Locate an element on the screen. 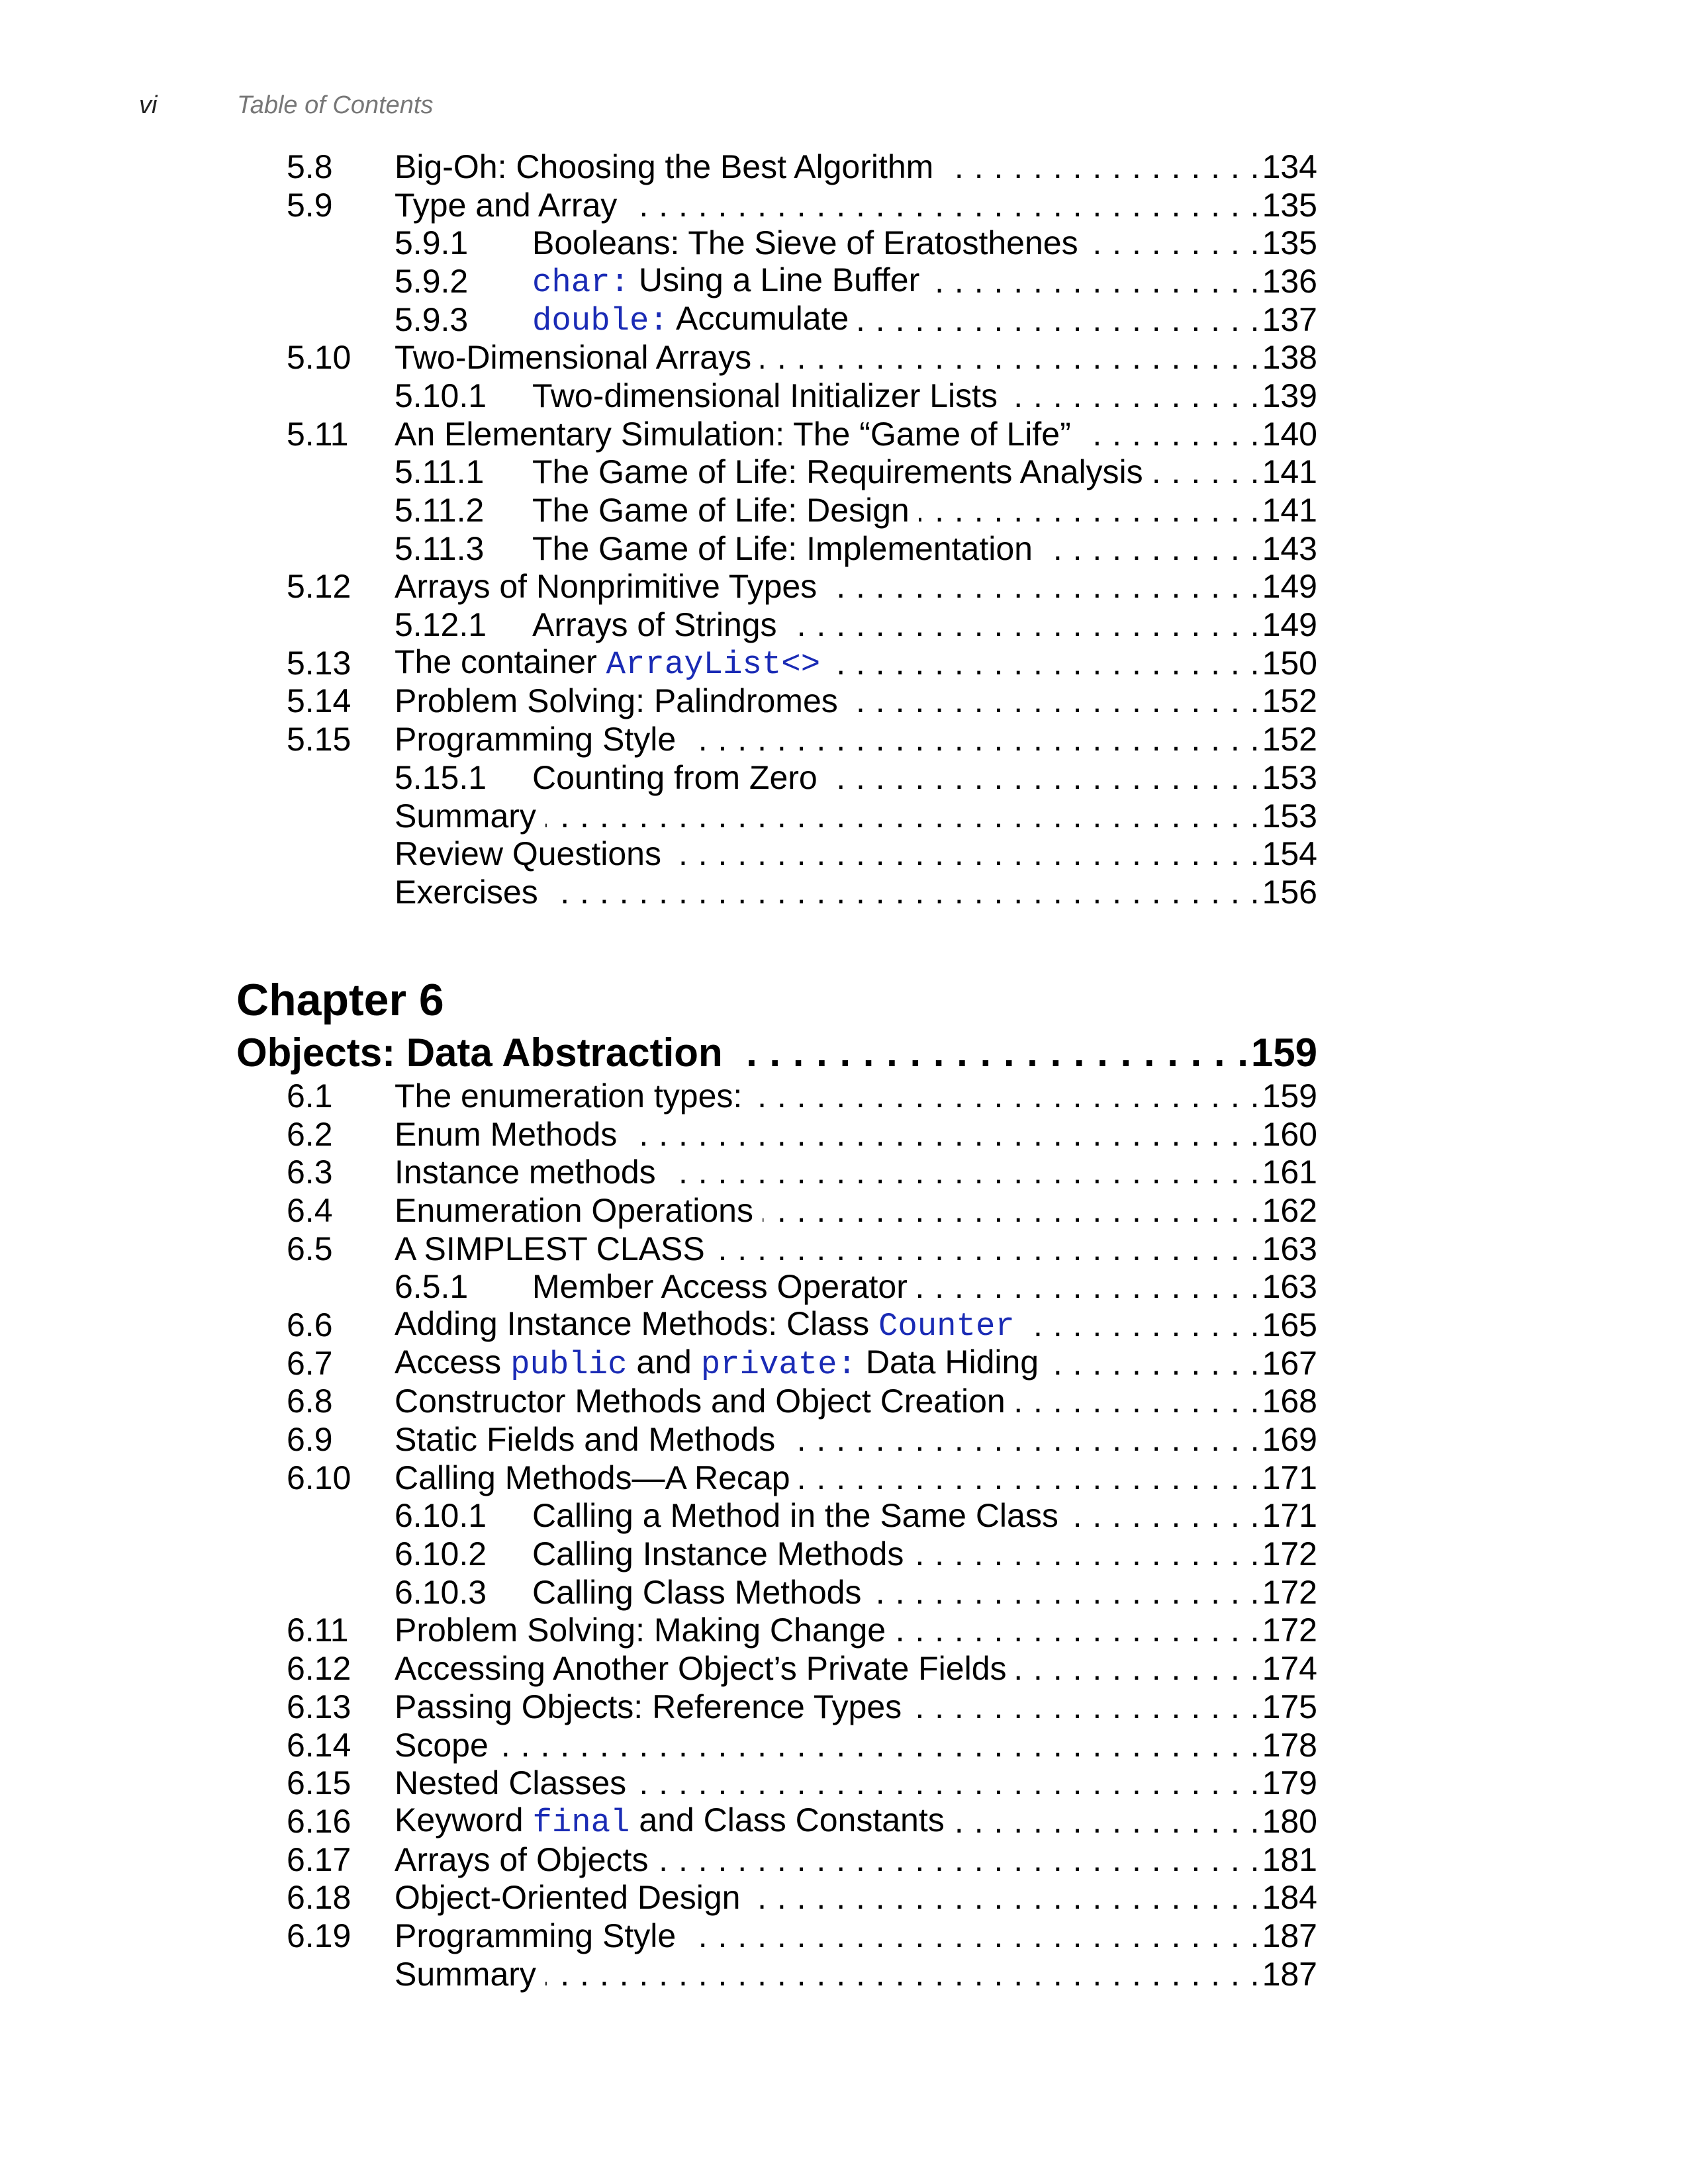  section-title: Adding Instance Methods: Class Counter is located at coordinates (705, 1324).